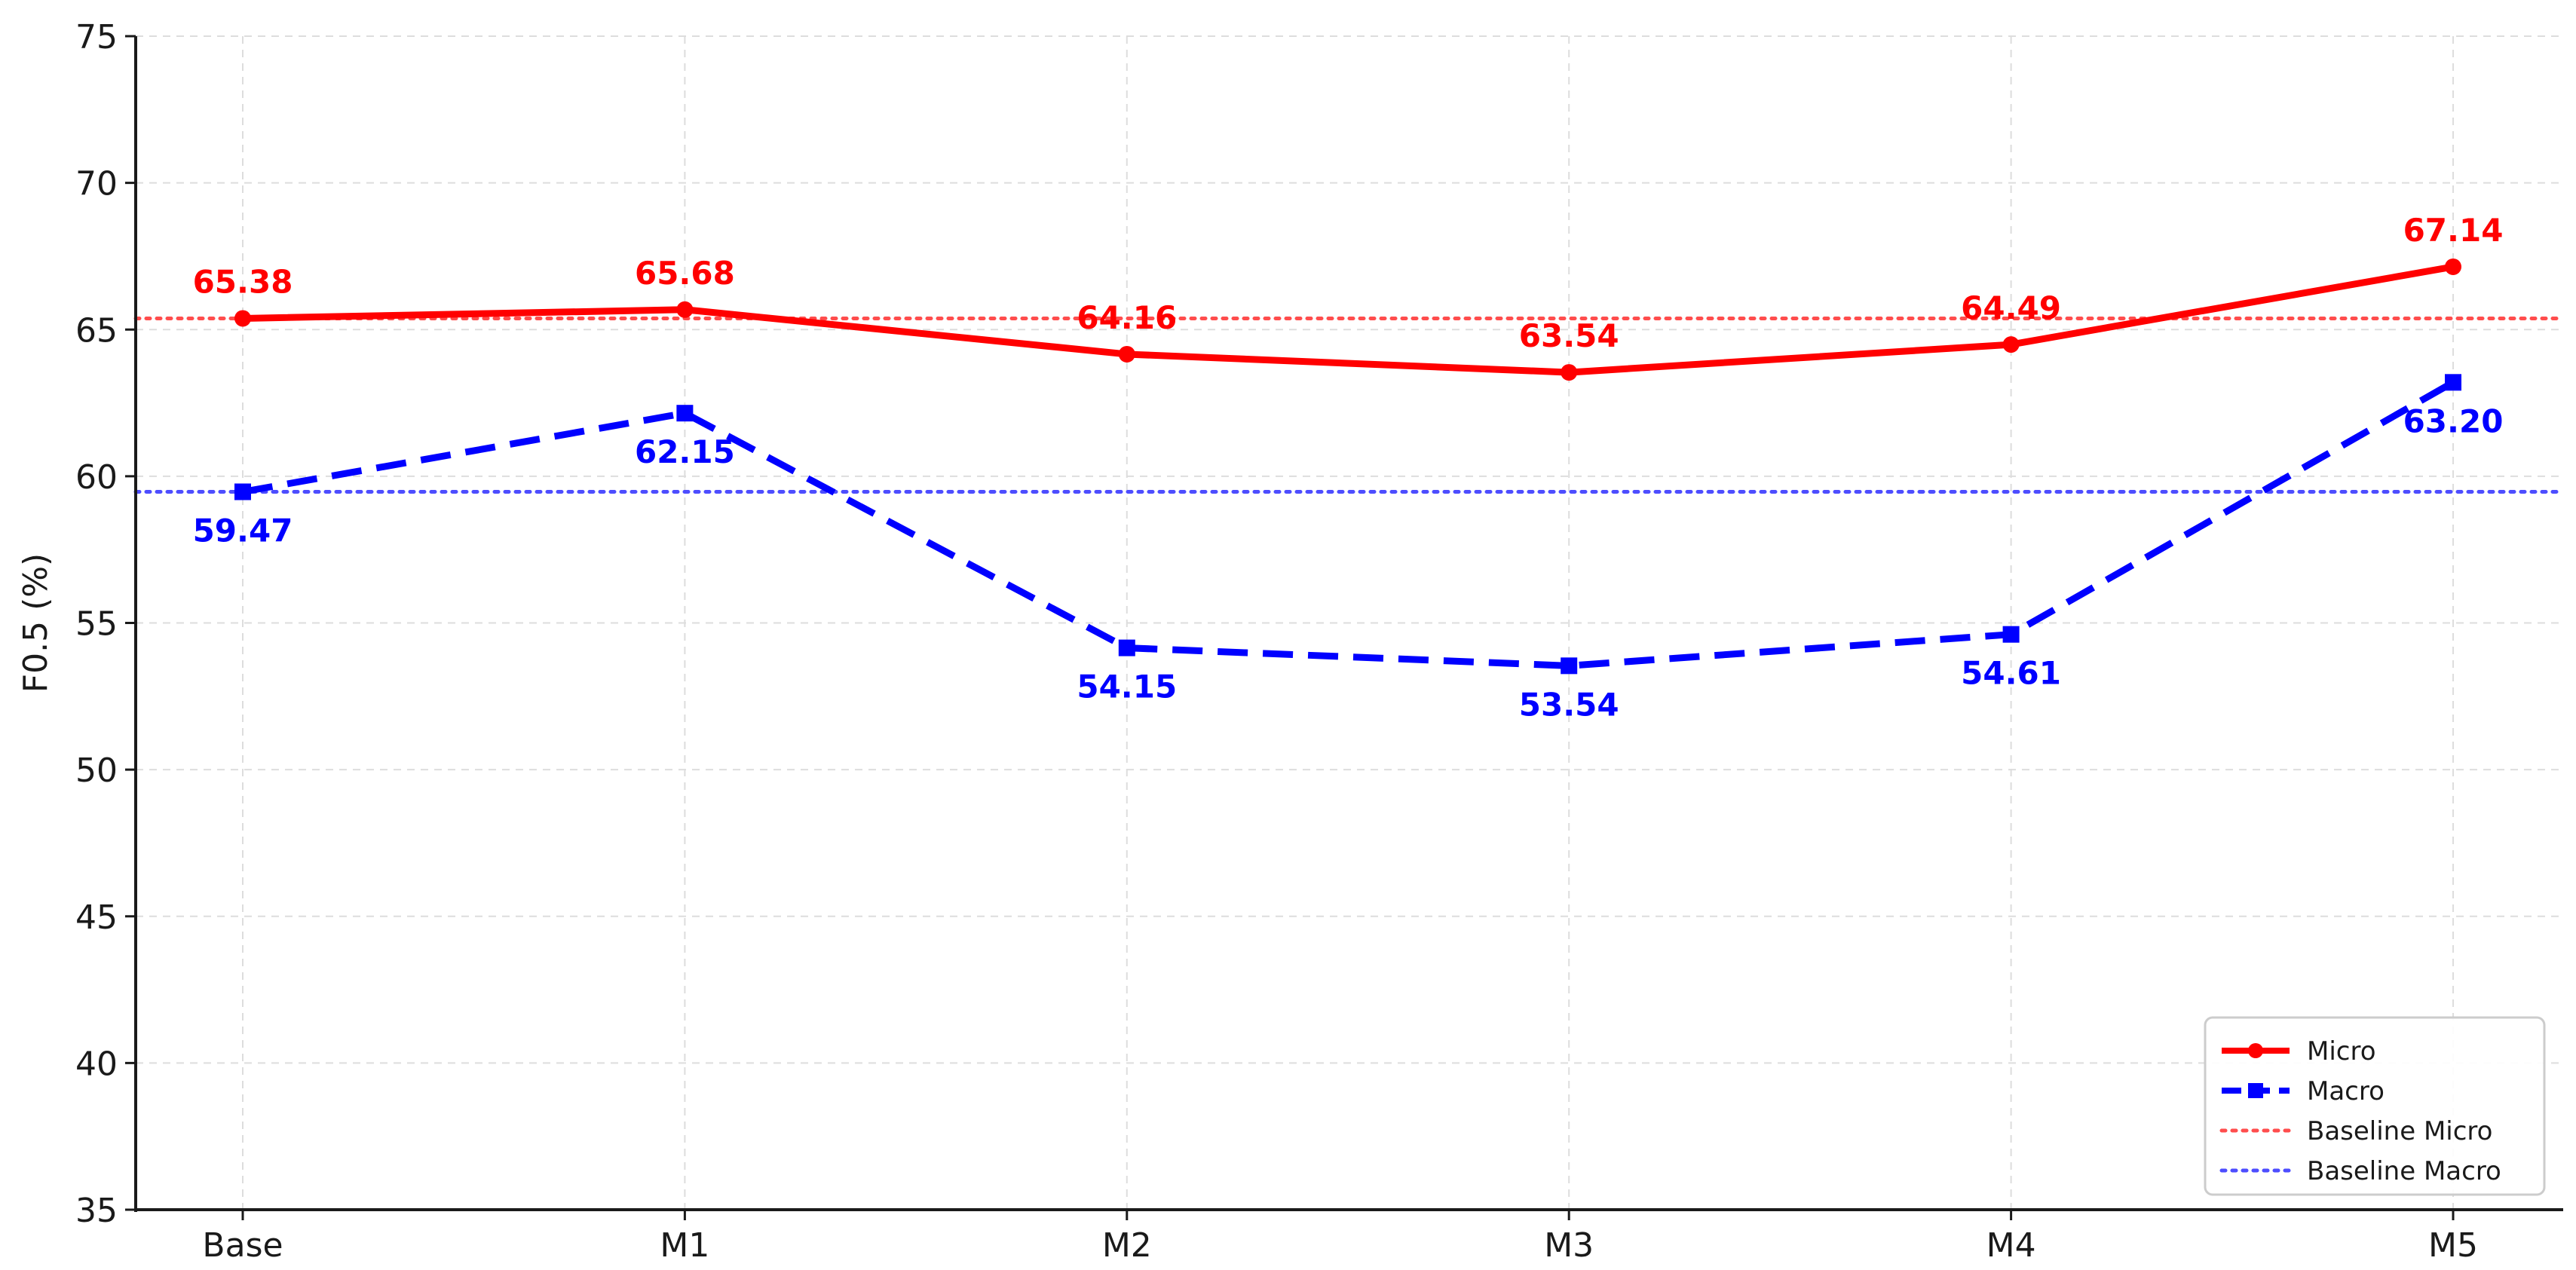 This screenshot has width=2576, height=1270. I want to click on data-label: 59.47, so click(243, 531).